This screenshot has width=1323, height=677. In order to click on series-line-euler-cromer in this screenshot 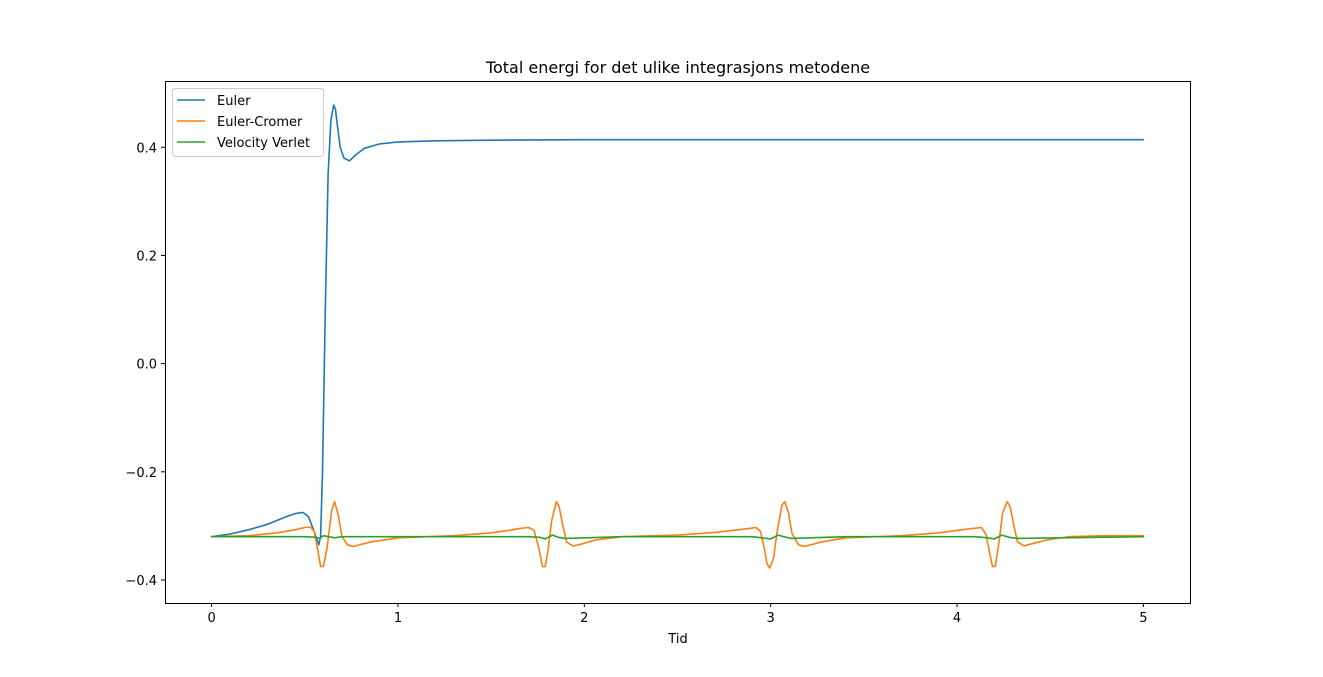, I will do `click(677, 534)`.